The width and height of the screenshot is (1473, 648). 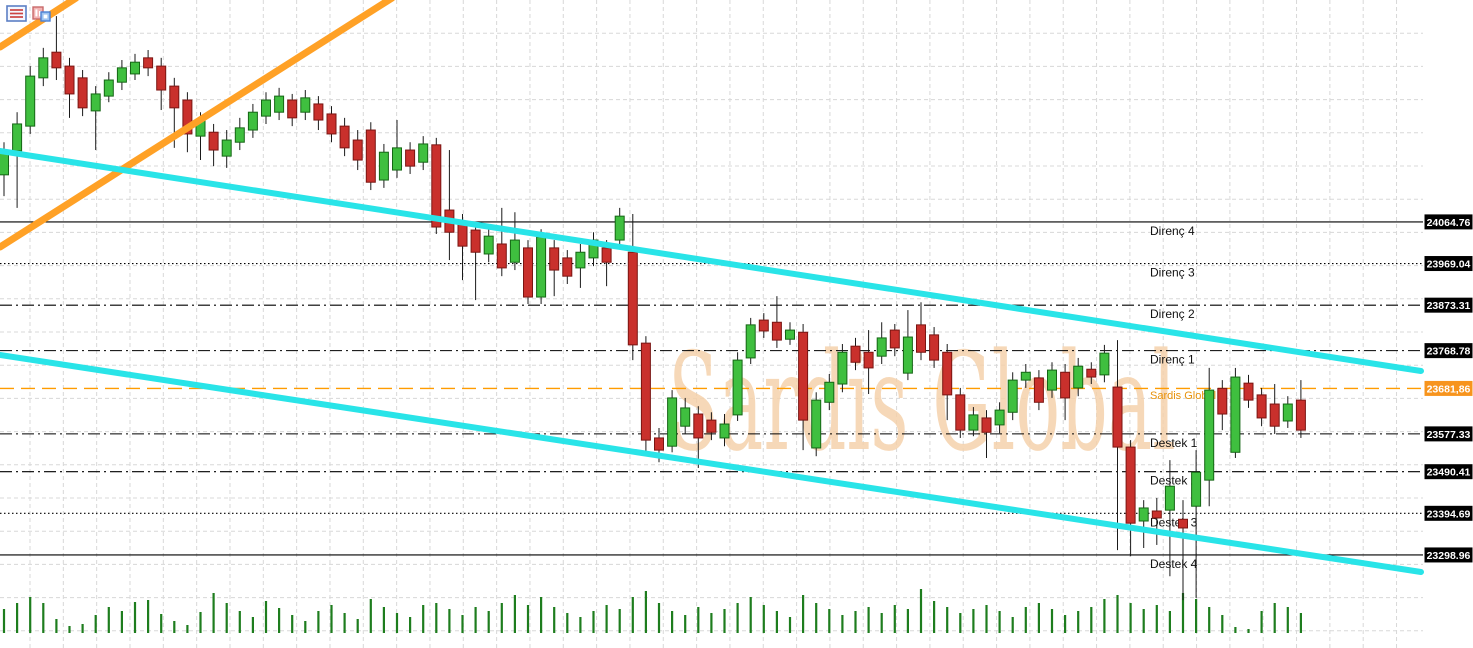 What do you see at coordinates (41, 14) in the screenshot?
I see `chart-icon` at bounding box center [41, 14].